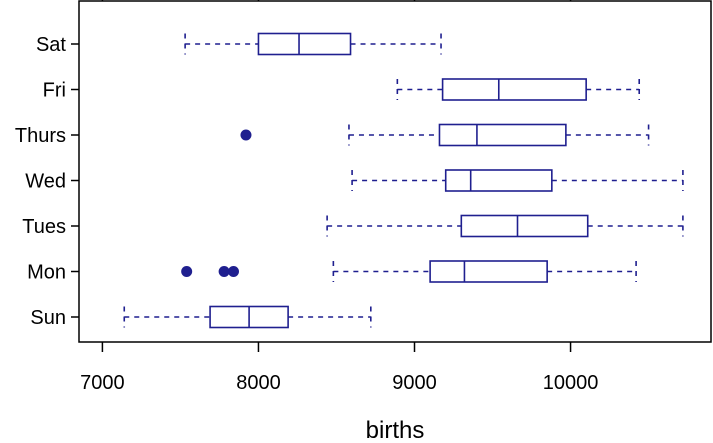  What do you see at coordinates (395, 430) in the screenshot?
I see `x-axis-title: births` at bounding box center [395, 430].